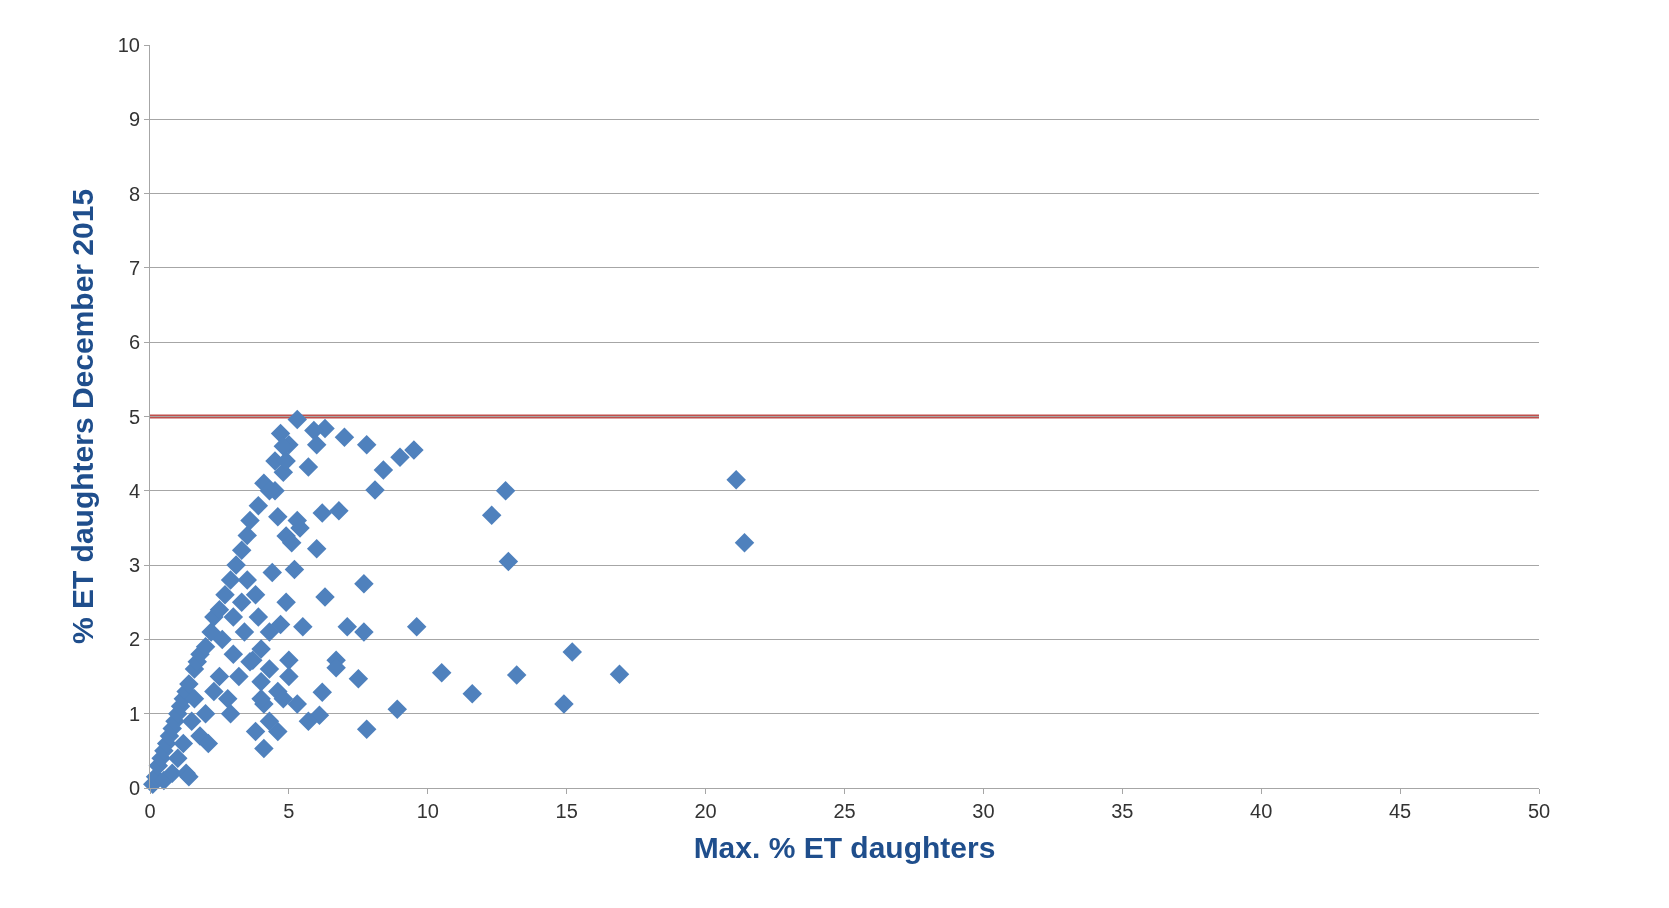 Image resolution: width=1669 pixels, height=908 pixels. I want to click on x-tick-label: 30, so click(983, 811).